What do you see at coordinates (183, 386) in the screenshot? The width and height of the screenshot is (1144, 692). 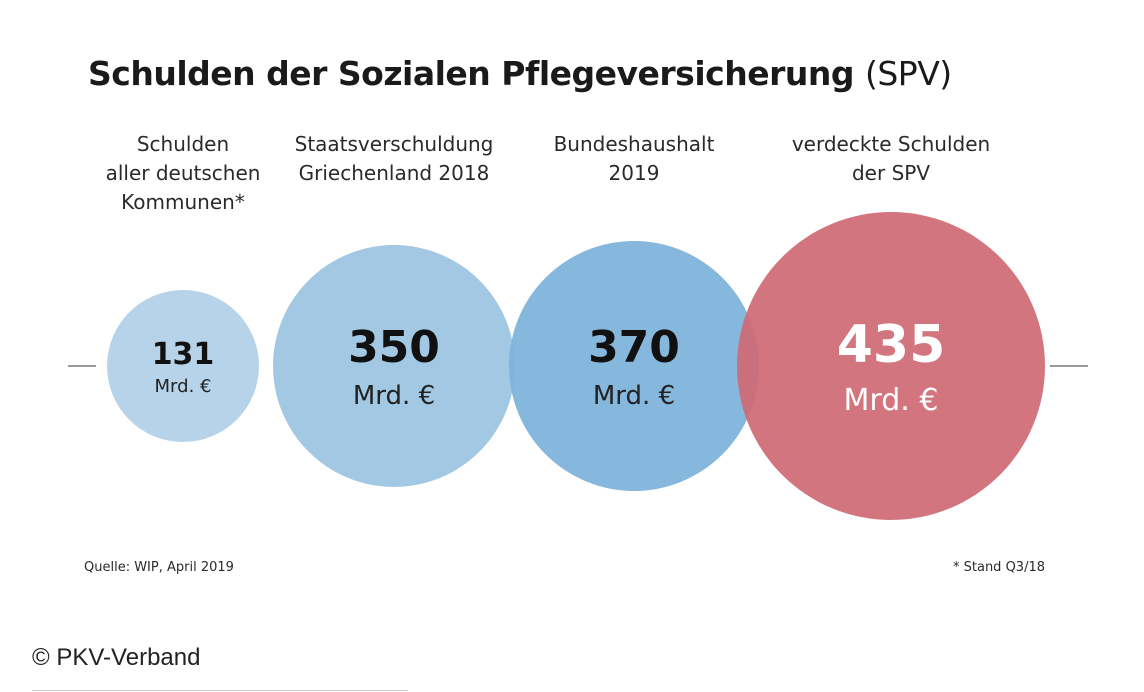 I see `bubble-unit-1: Mrd. €` at bounding box center [183, 386].